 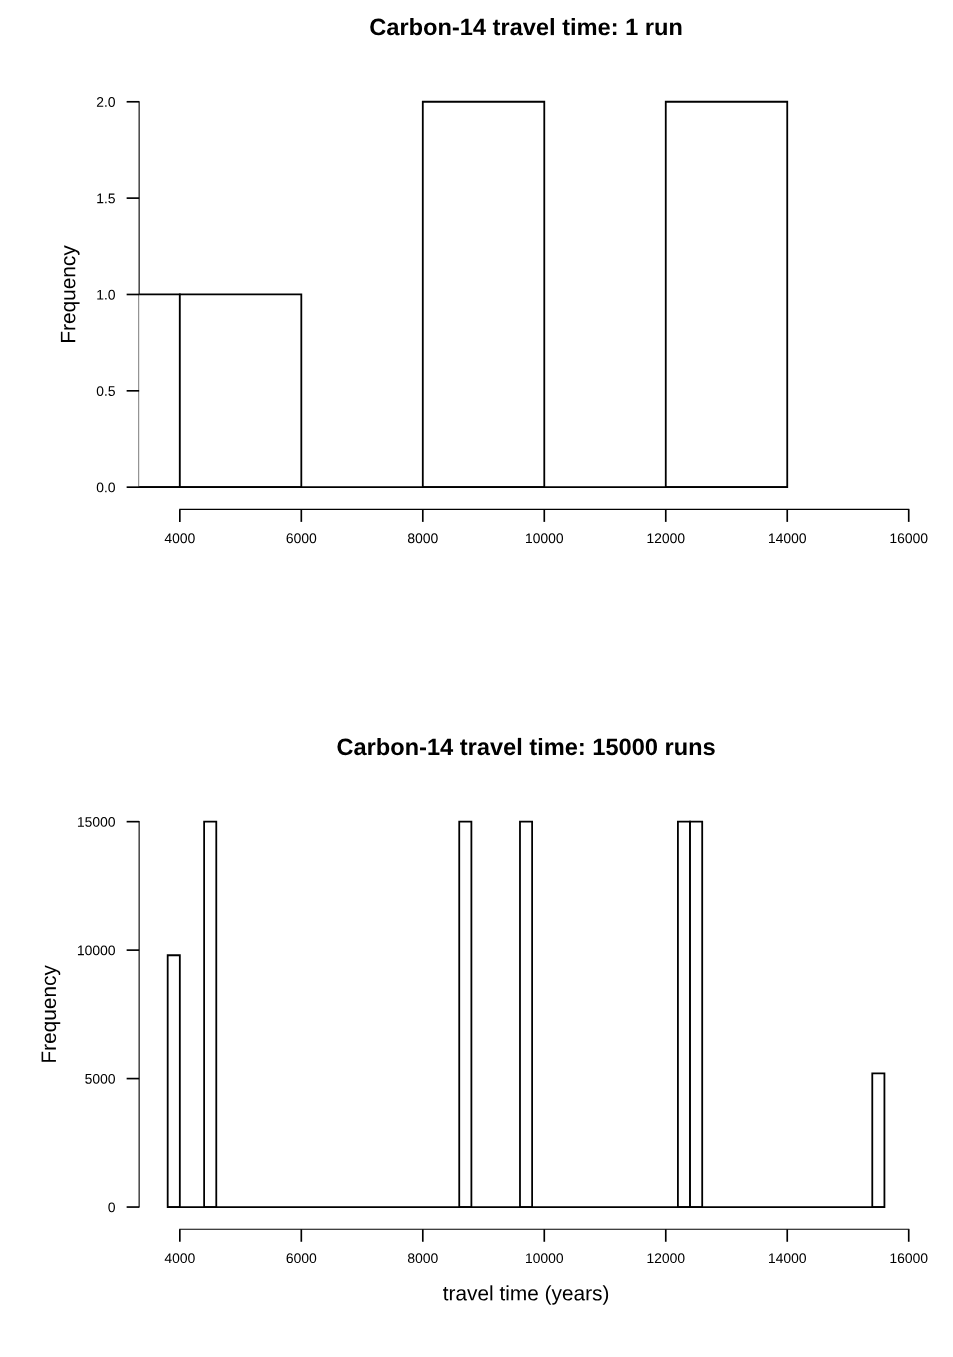 What do you see at coordinates (526, 1295) in the screenshot?
I see `x-axis-title: travel time (years)` at bounding box center [526, 1295].